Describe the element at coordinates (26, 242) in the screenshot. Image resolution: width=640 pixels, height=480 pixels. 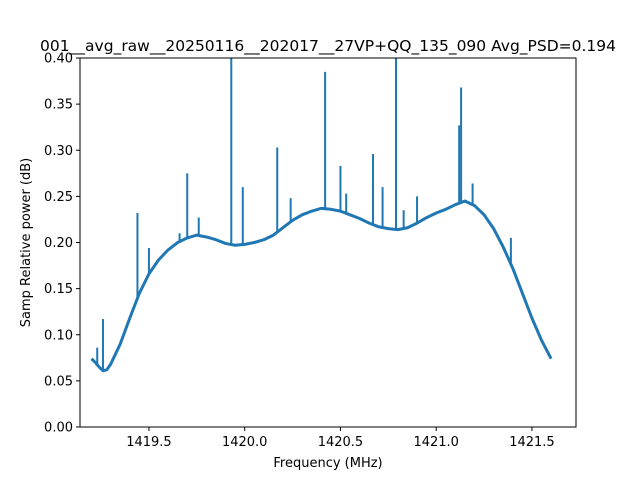
I see `y-axis-label: Samp Relative power (dB)` at that location.